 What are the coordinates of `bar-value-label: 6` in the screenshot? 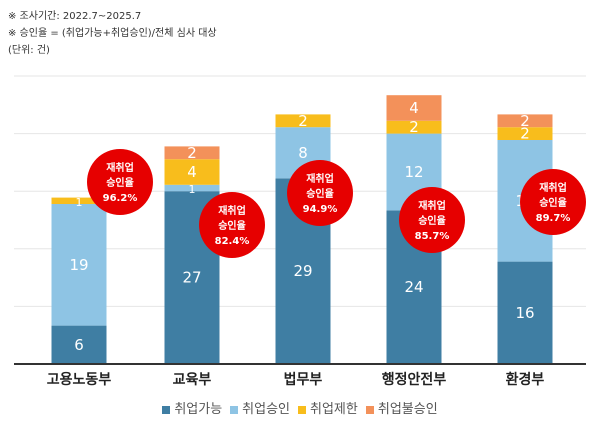 It's located at (79, 345).